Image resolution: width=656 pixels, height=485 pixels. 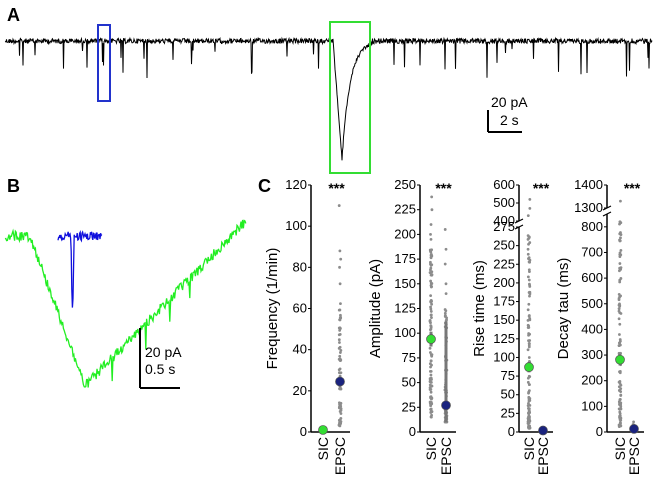 I want to click on y-tick-label: 75, so click(x=409, y=357).